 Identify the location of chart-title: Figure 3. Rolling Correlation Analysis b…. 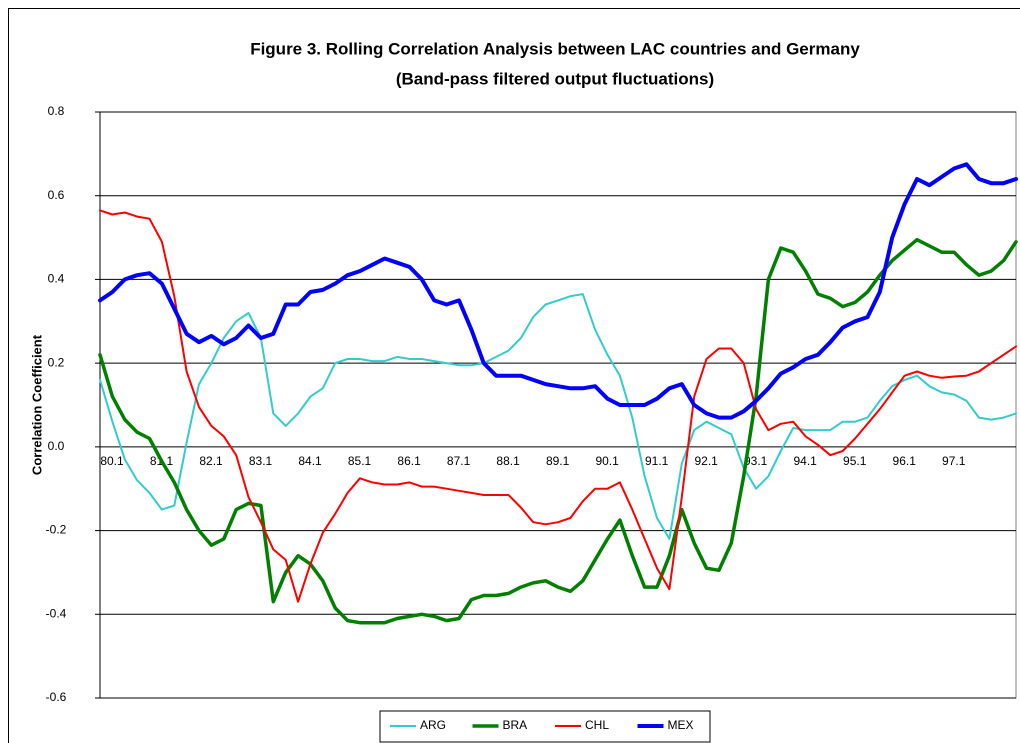
(555, 48).